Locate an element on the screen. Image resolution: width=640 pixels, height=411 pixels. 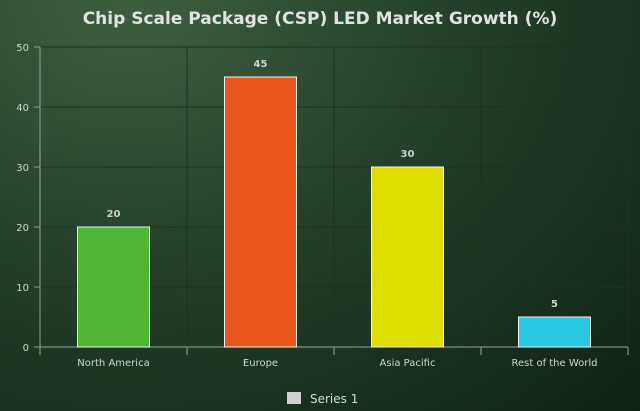
y-tick-label-10: 10 is located at coordinates (22, 288).